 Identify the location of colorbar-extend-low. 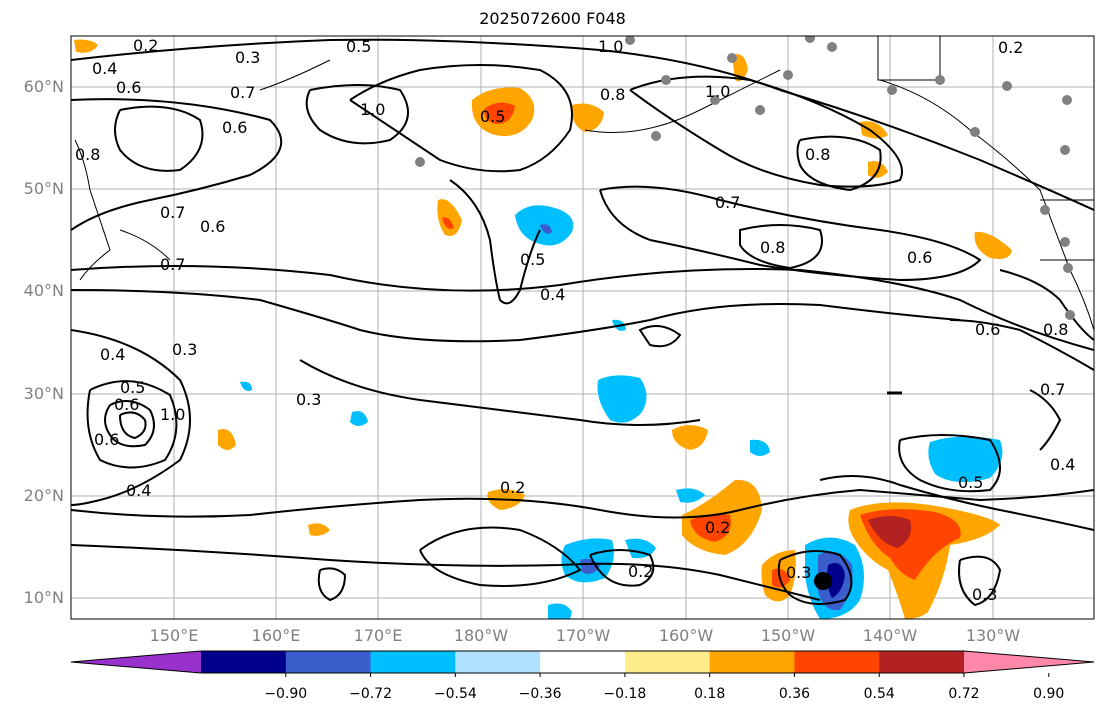
(136, 662).